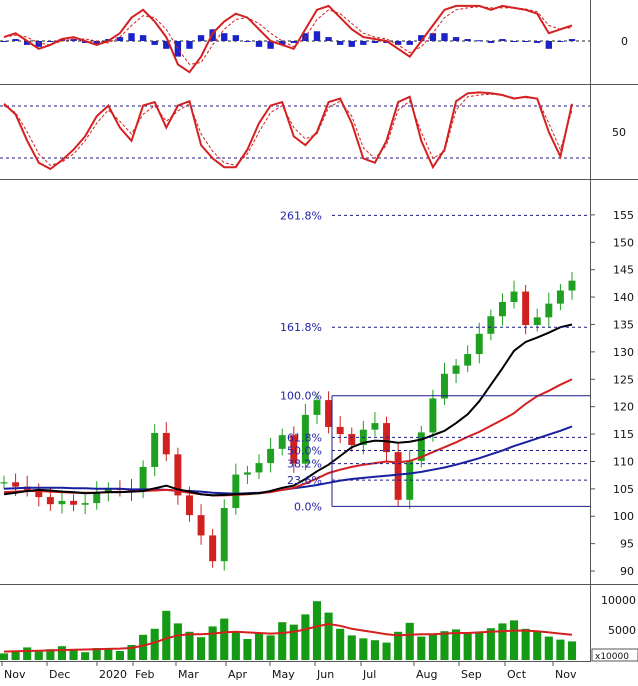  I want to click on volume-unit-box, so click(614, 655).